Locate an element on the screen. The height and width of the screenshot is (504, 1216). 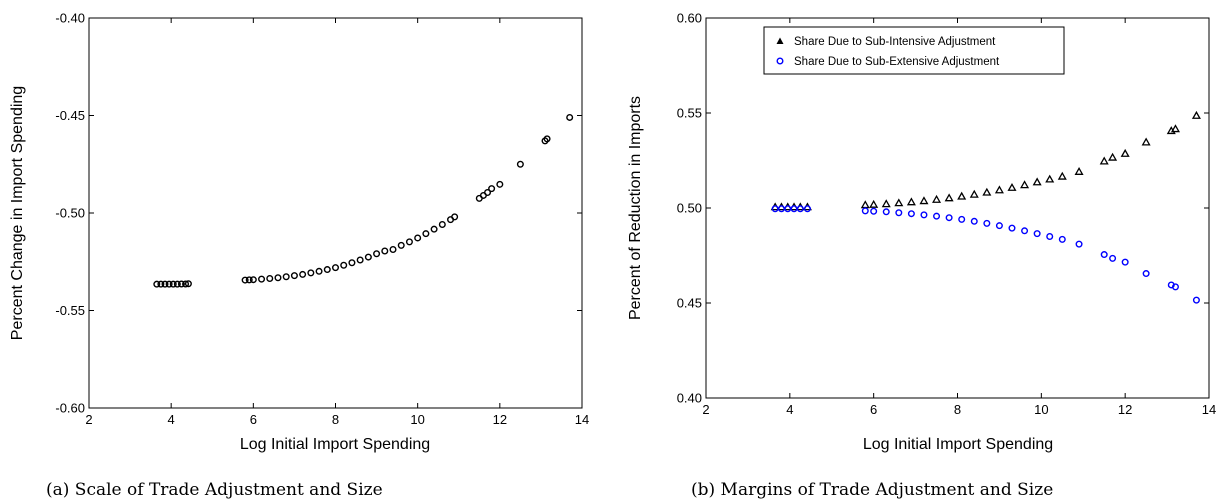
x-tick-label: 4 is located at coordinates (789, 409).